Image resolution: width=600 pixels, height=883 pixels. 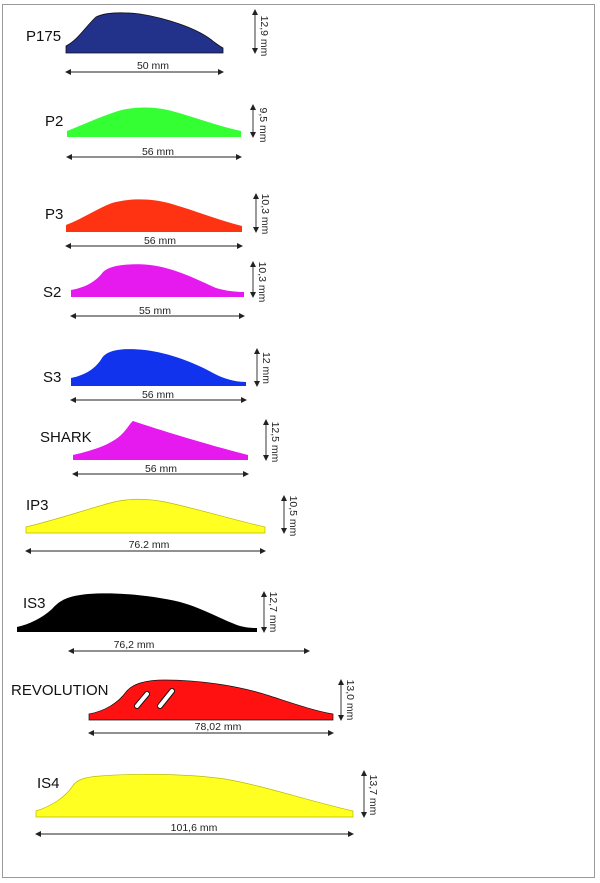 What do you see at coordinates (266, 368) in the screenshot?
I see `height-label: 12 mm` at bounding box center [266, 368].